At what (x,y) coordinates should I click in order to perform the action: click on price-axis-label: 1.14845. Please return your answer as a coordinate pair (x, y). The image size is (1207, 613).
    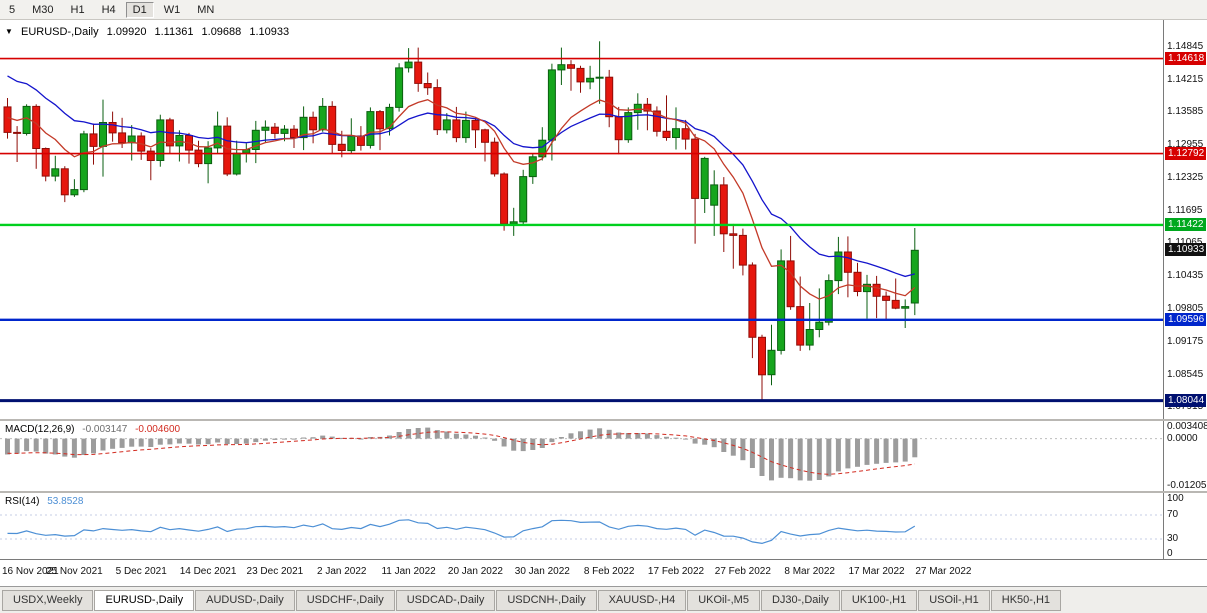
    Looking at the image, I should click on (1185, 46).